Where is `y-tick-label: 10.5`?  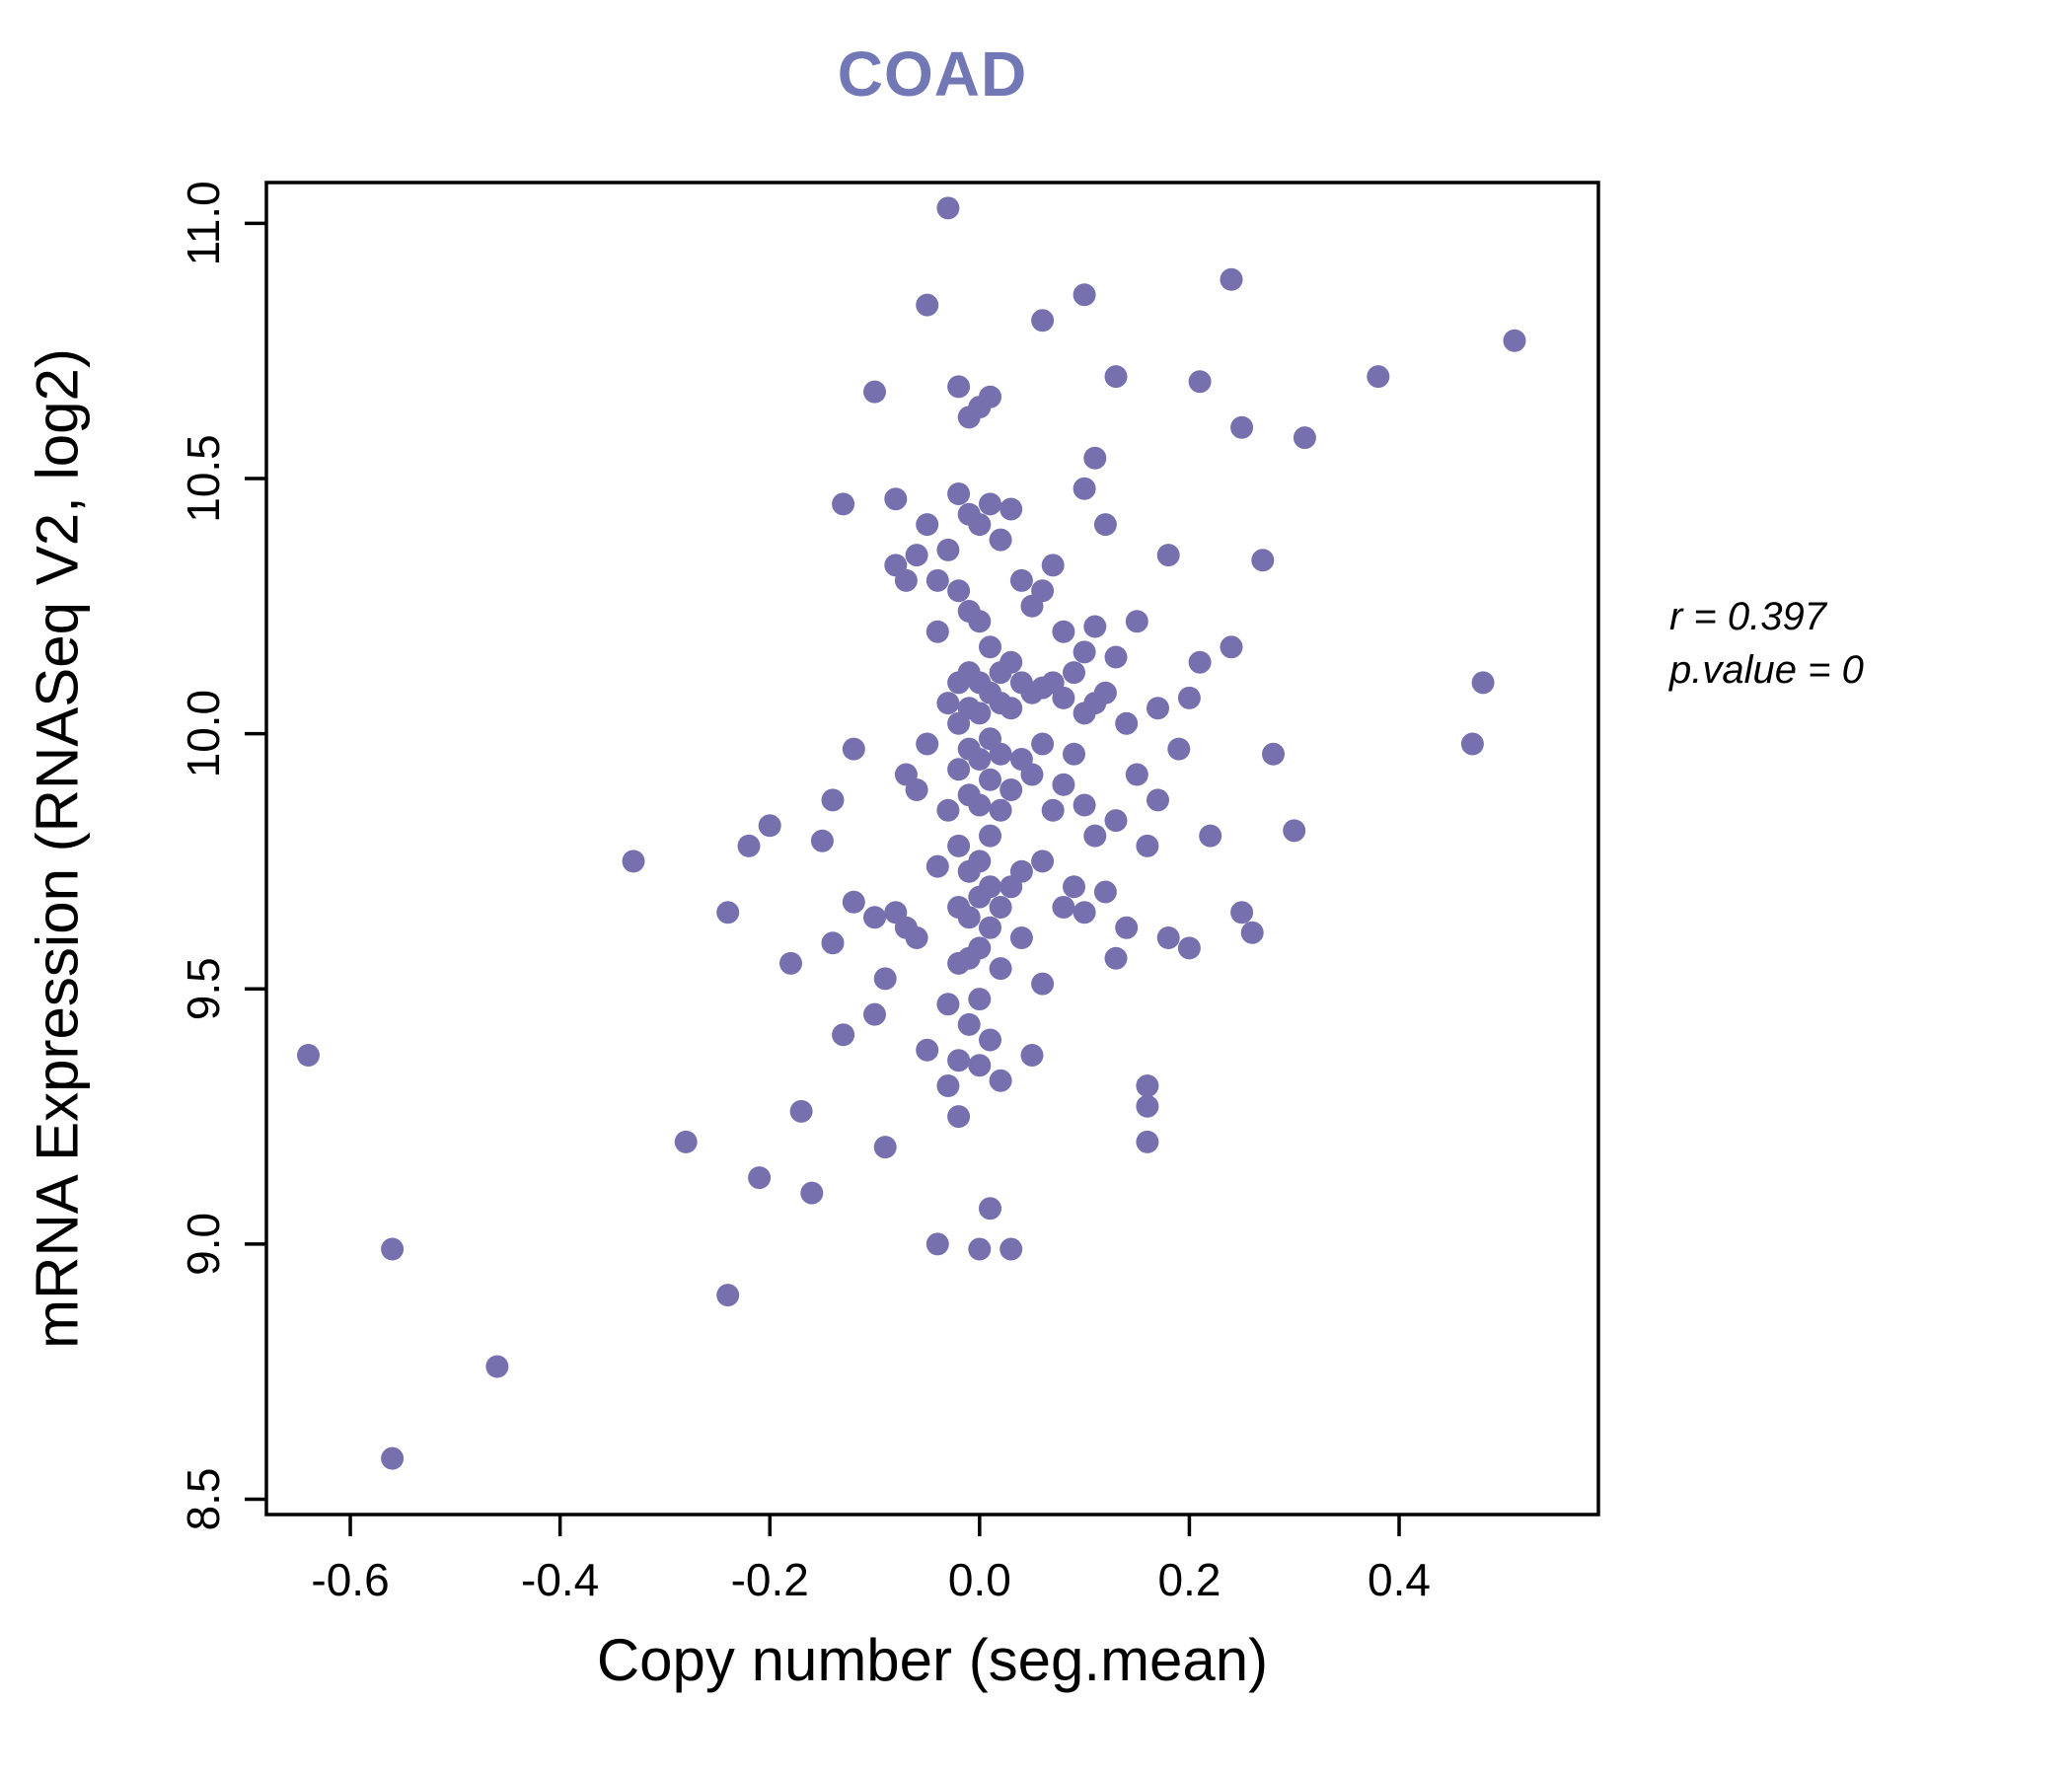
y-tick-label: 10.5 is located at coordinates (204, 479).